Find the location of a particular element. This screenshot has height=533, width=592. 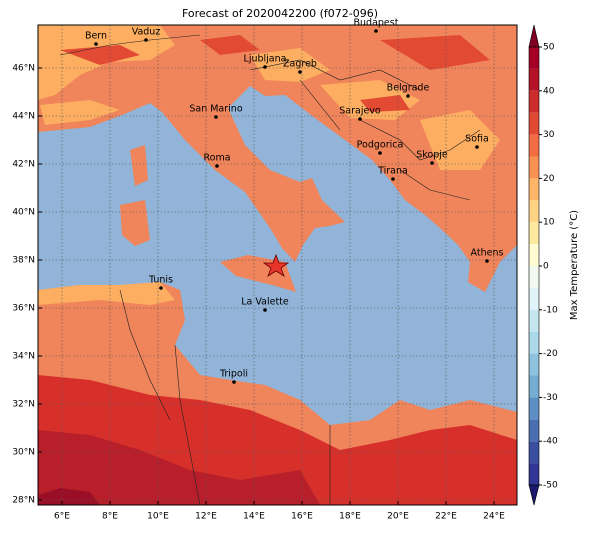

city-label: Athens is located at coordinates (487, 253).